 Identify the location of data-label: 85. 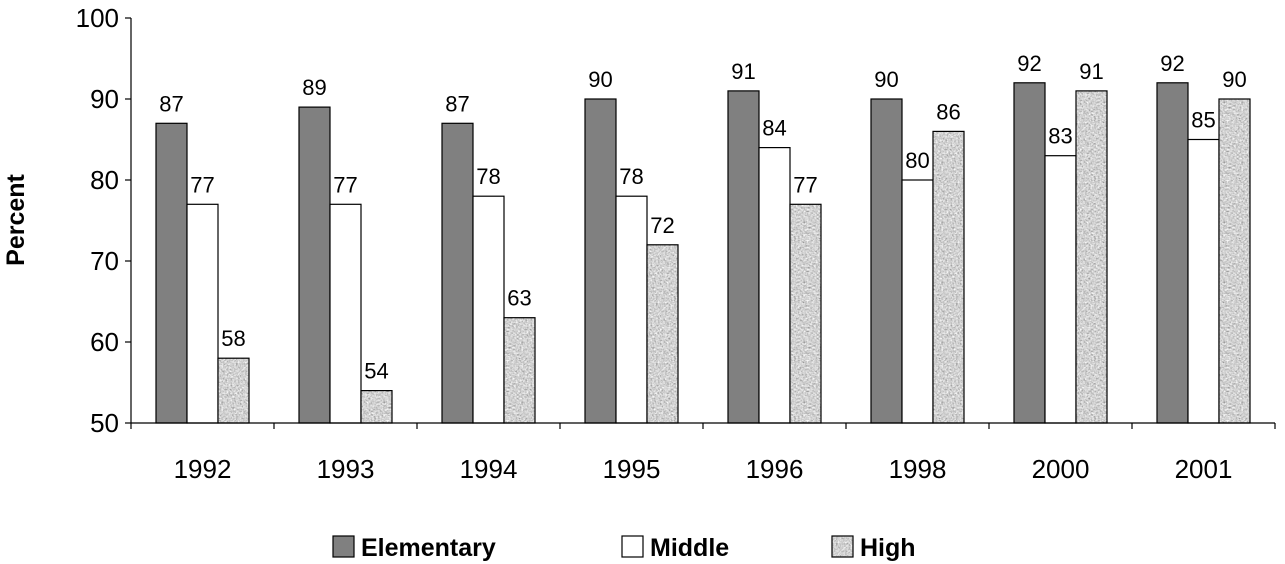
(1203, 120).